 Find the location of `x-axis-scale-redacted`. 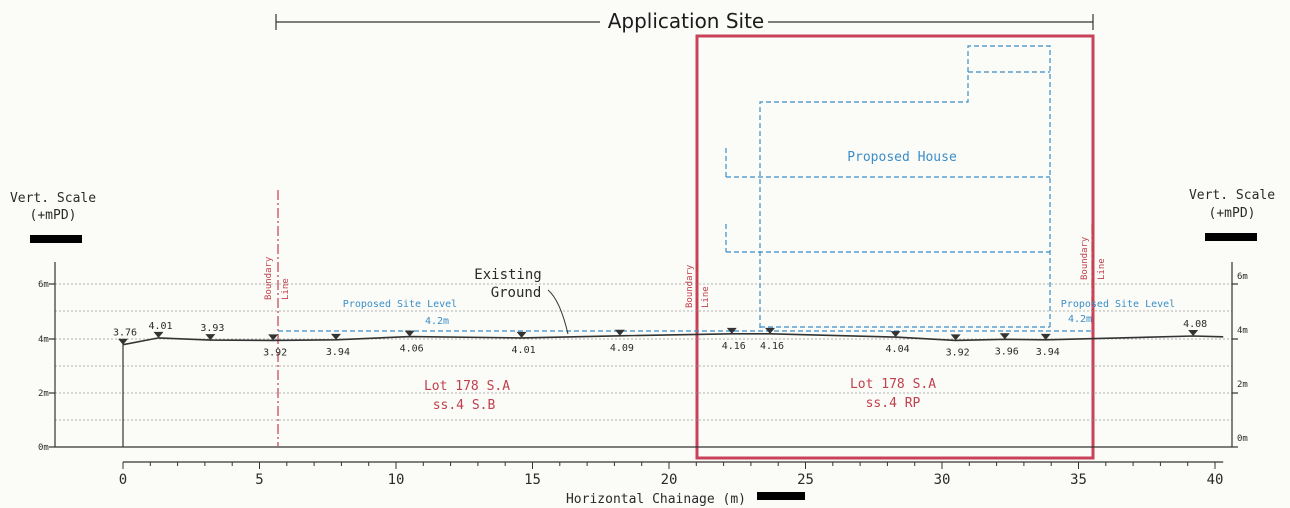

x-axis-scale-redacted is located at coordinates (781, 496).